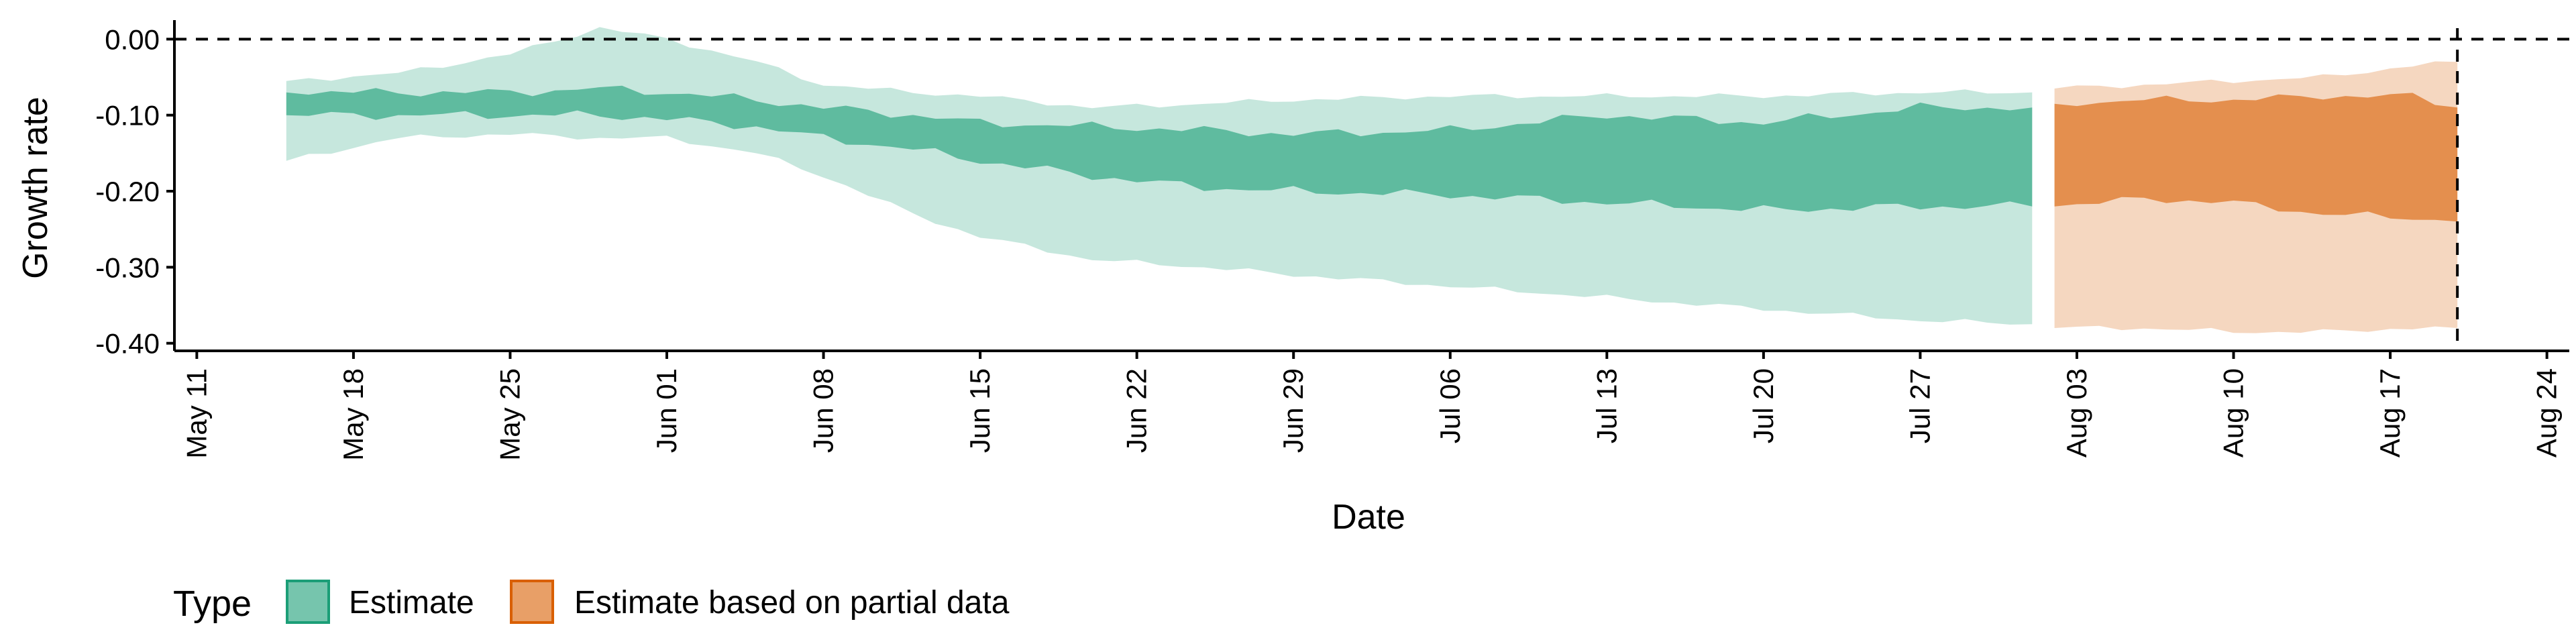 The image size is (2576, 644). Describe the element at coordinates (212, 604) in the screenshot. I see `legend-title: Type` at that location.